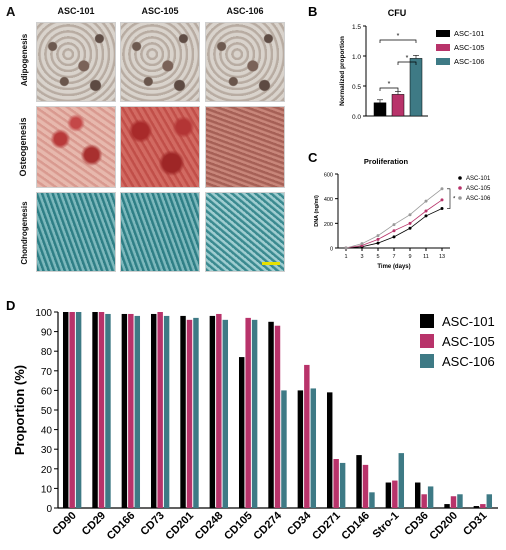  Describe the element at coordinates (43, 313) in the screenshot. I see `y-tick-label: 100` at that location.